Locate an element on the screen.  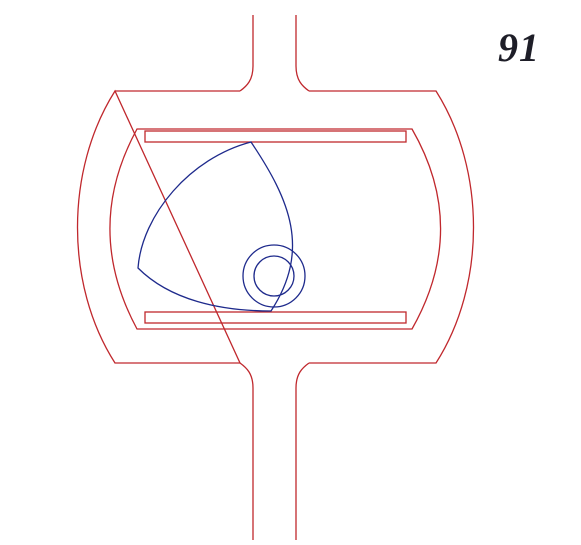
upper-rod-right-edge is located at coordinates (302, 53).